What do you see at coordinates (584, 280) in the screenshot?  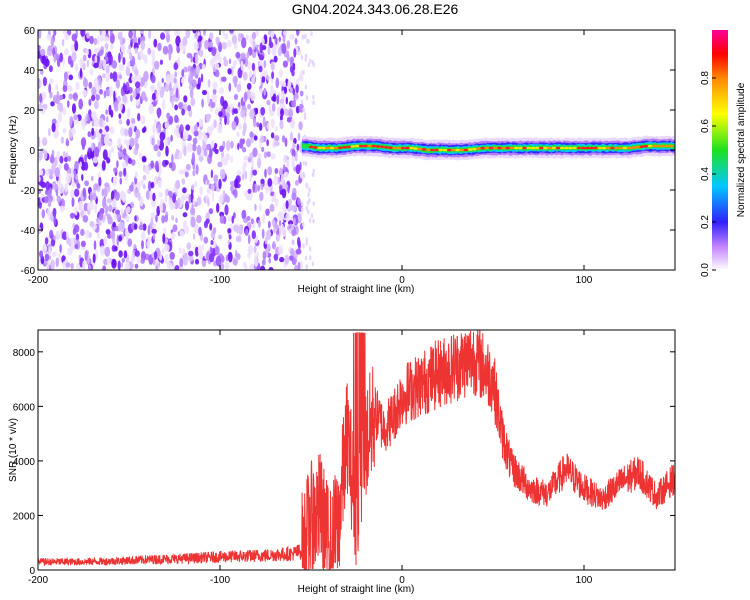 I see `spectrogram-xtick-label: 100` at bounding box center [584, 280].